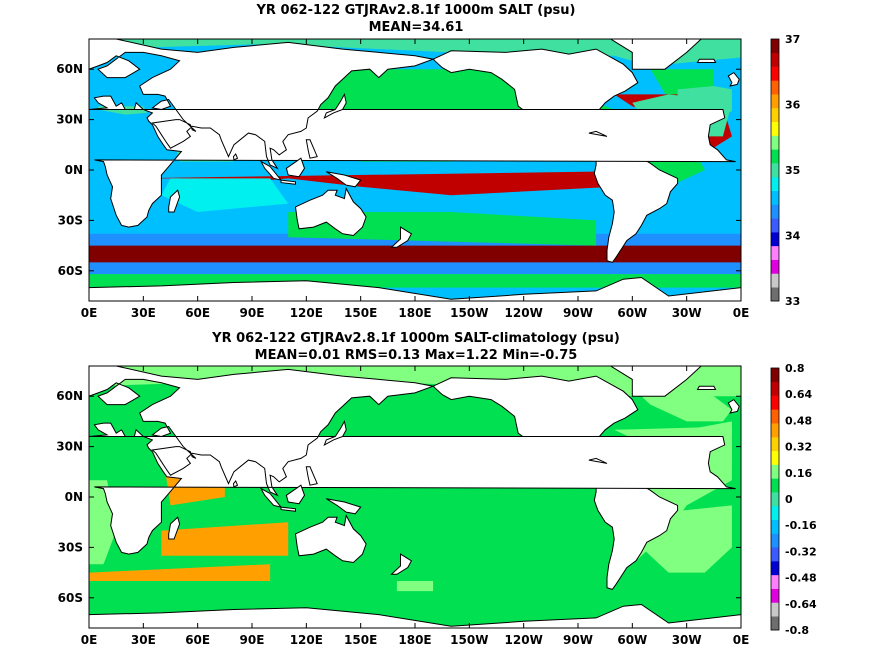  What do you see at coordinates (416, 355) in the screenshot?
I see `map2-subtitle: MEAN=0.01 RMS=0.13 Max=1.22 Min=-0.75` at bounding box center [416, 355].